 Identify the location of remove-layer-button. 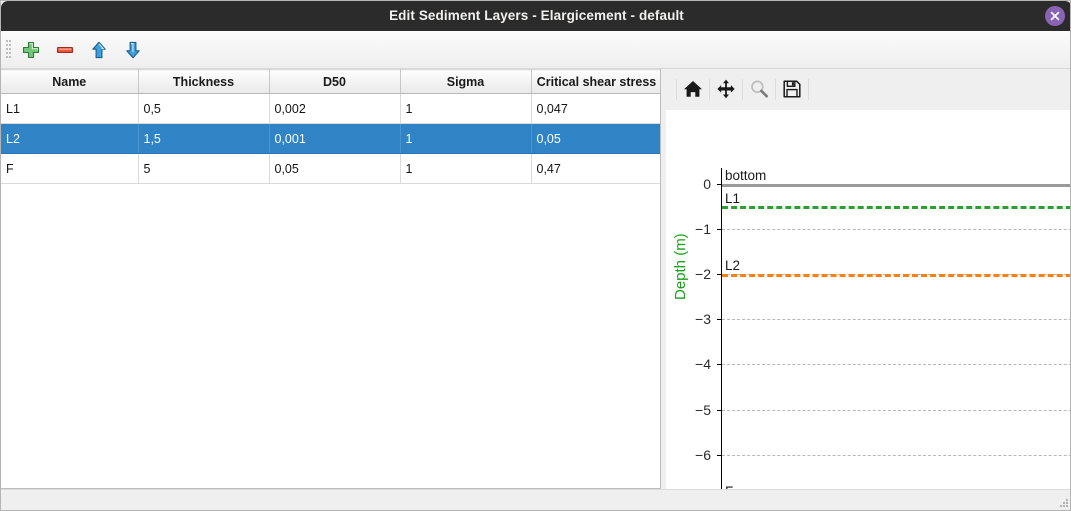
(65, 50).